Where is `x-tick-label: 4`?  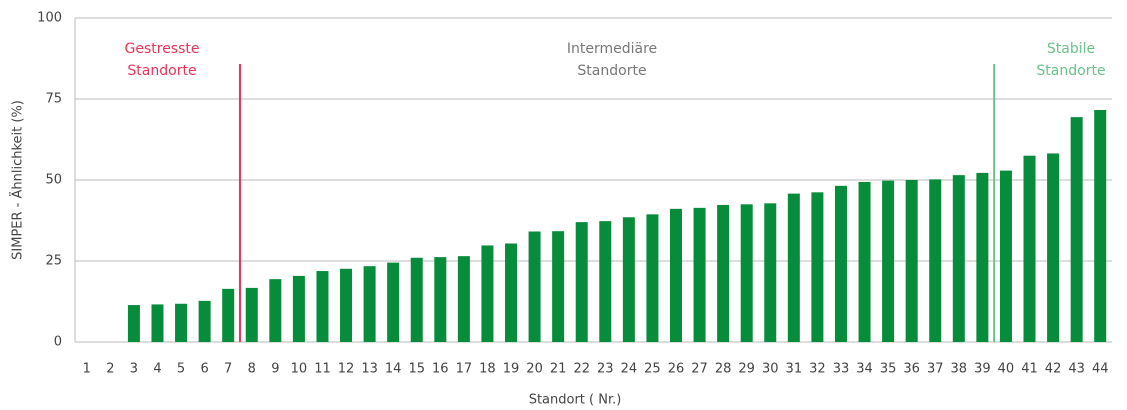 x-tick-label: 4 is located at coordinates (157, 369).